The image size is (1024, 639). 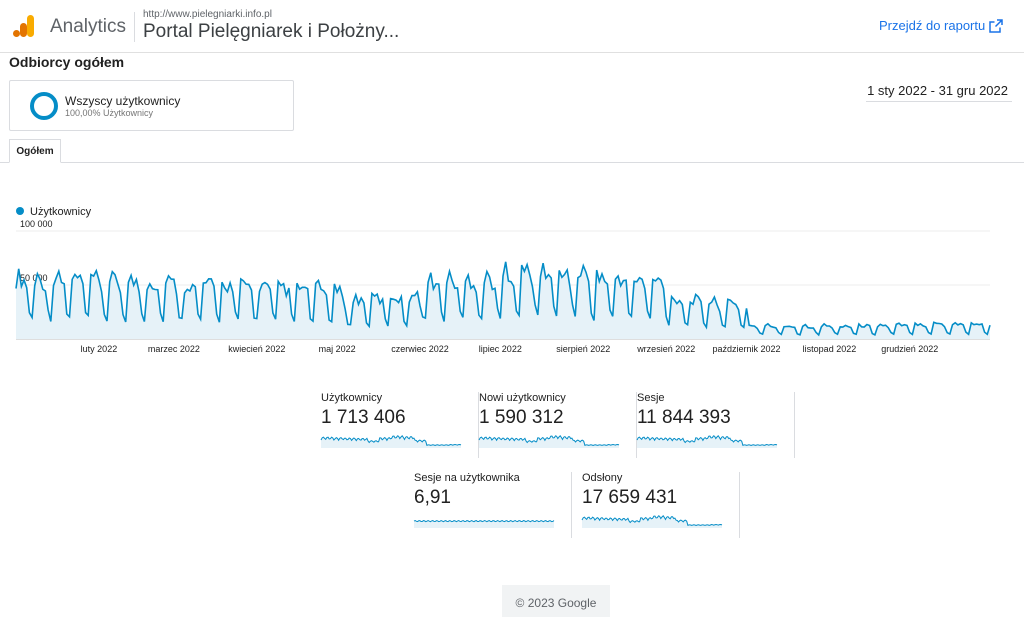 I want to click on x-tick-label: październik 2022, so click(x=746, y=349).